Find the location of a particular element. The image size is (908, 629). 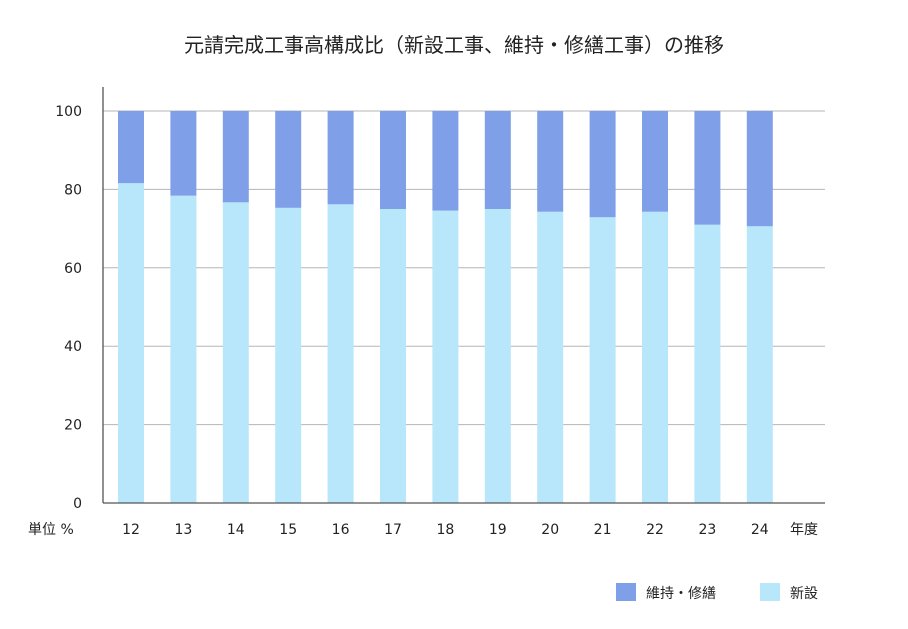

x-axis-ticks: 12 13 14 15 16 17 18 19 20 21 22 23 24 is located at coordinates (445, 530).